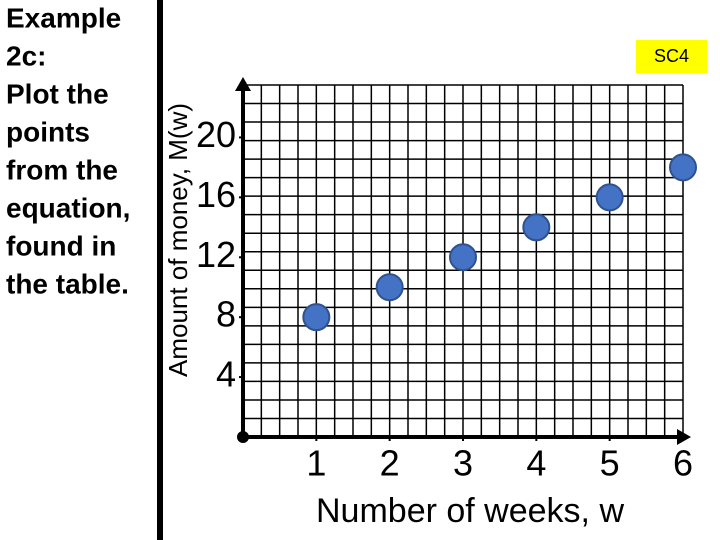 The width and height of the screenshot is (720, 540). What do you see at coordinates (316, 463) in the screenshot?
I see `x-tick-label: 1` at bounding box center [316, 463].